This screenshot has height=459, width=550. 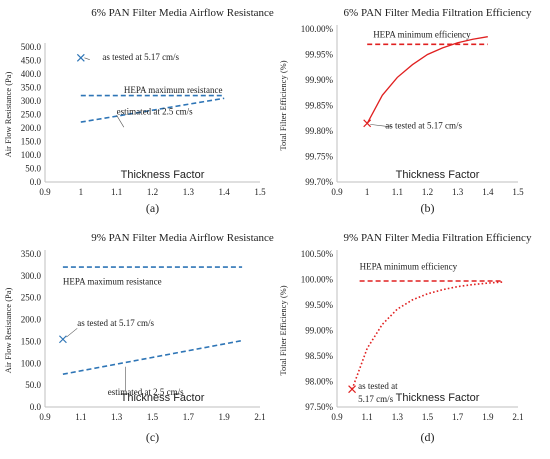 What do you see at coordinates (319, 305) in the screenshot?
I see `y-tick-label: 99.50%` at bounding box center [319, 305].